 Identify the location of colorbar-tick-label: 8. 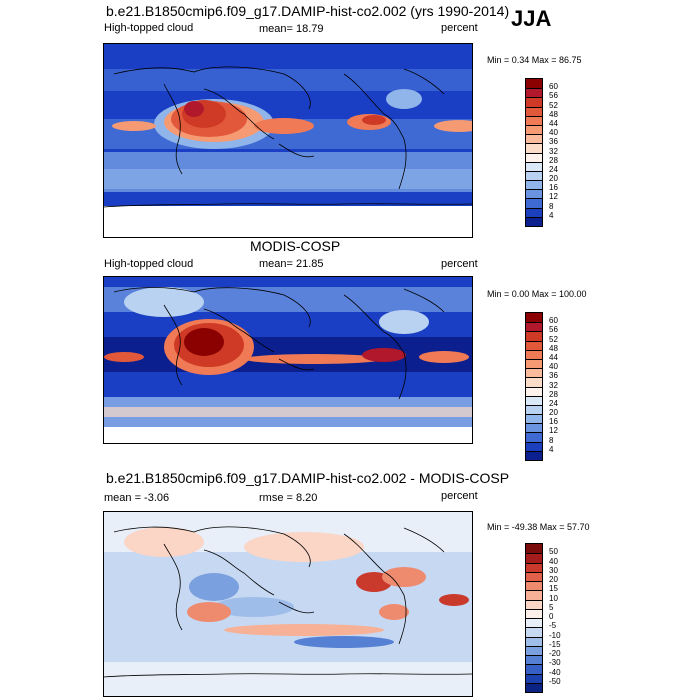
(551, 206).